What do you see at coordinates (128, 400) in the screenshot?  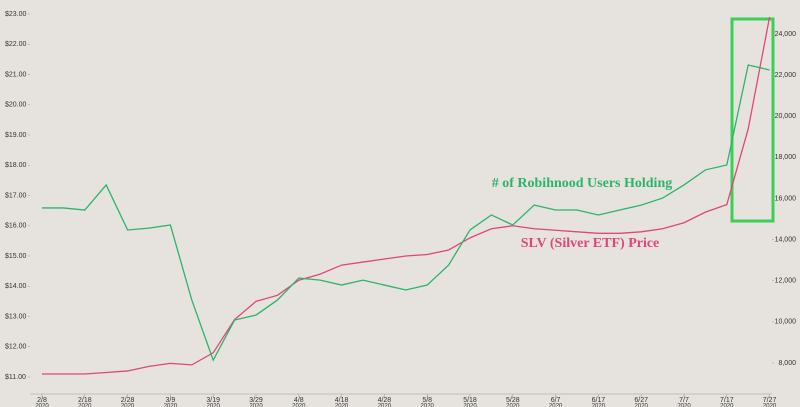 I see `x-tick-label: 2/28` at bounding box center [128, 400].